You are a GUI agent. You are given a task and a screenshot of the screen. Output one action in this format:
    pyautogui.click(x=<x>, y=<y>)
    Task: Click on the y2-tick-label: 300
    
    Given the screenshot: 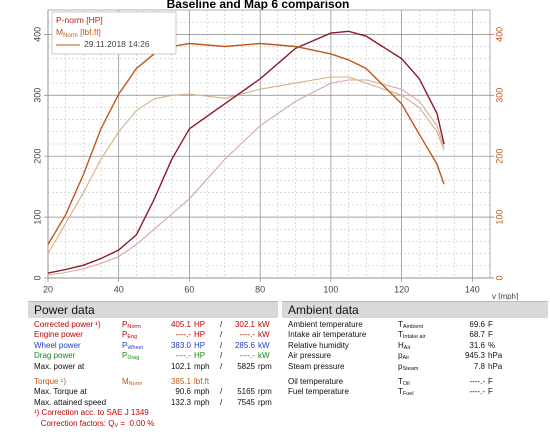 What is the action you would take?
    pyautogui.click(x=499, y=95)
    